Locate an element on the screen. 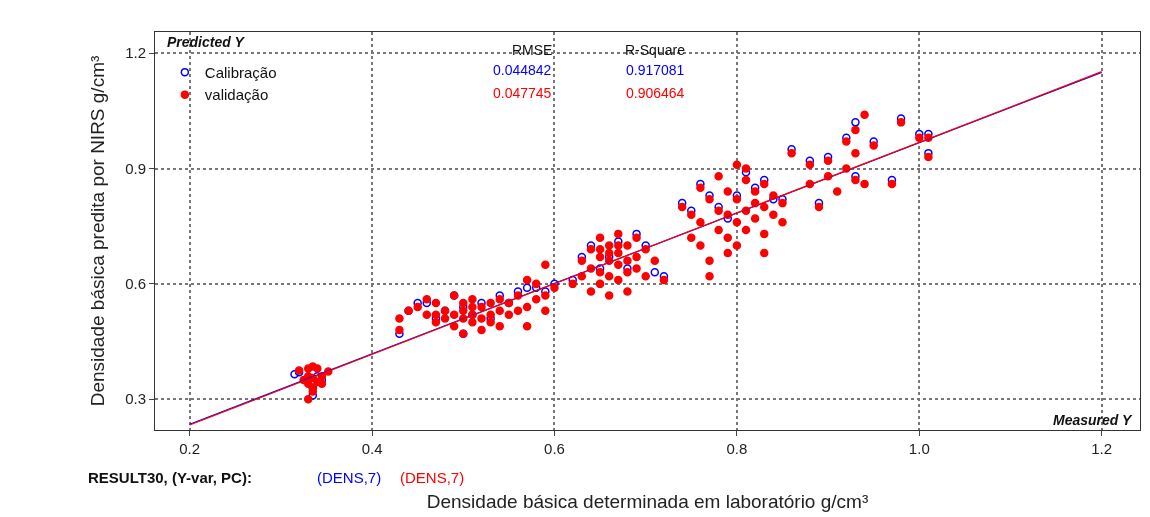 The width and height of the screenshot is (1150, 517). annotation: RMSE is located at coordinates (532, 50).